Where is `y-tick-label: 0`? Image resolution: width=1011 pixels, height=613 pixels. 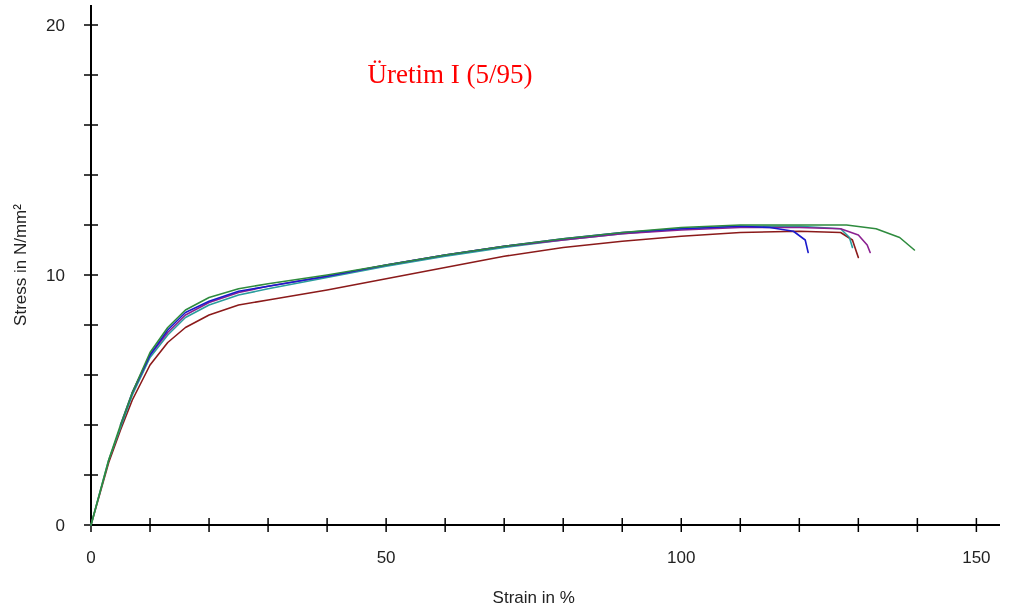
y-tick-label: 0 is located at coordinates (60, 525).